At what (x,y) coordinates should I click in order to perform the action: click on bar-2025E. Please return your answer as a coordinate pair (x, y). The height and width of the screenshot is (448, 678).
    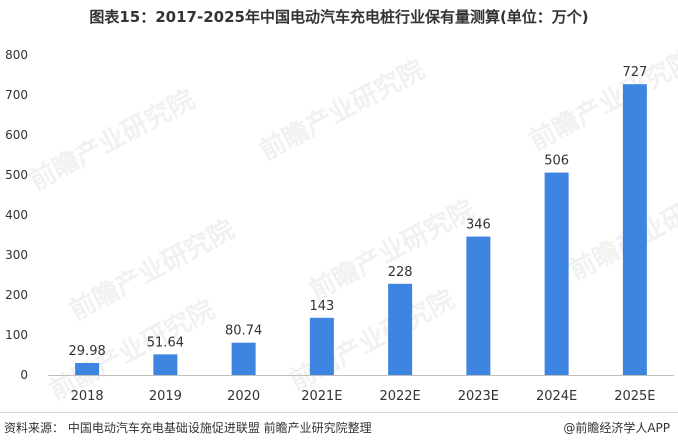
    Looking at the image, I should click on (634, 229).